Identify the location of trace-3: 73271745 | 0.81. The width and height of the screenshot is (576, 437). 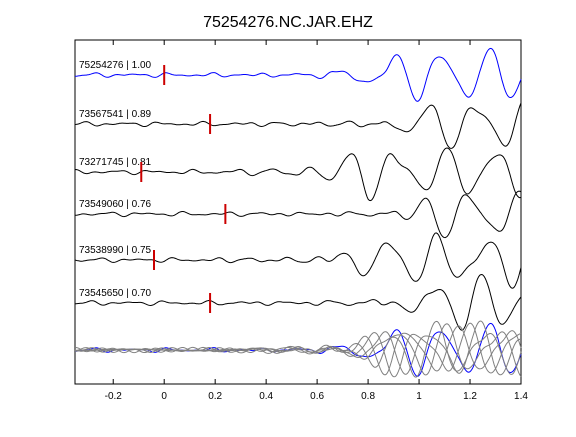
(298, 174).